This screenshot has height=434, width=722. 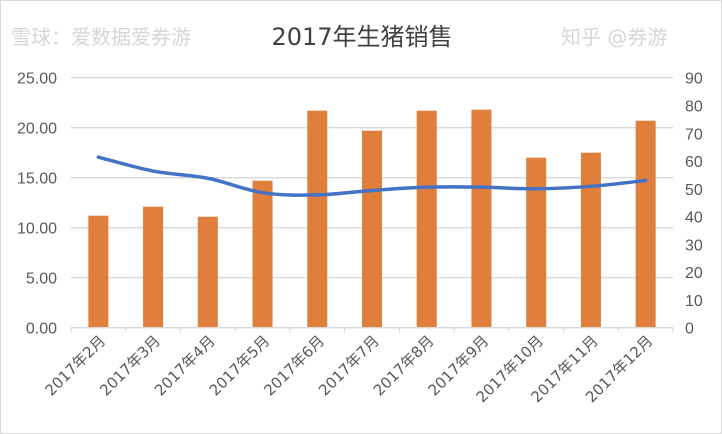 I want to click on left-axis-tick: 0.00, so click(x=41, y=329).